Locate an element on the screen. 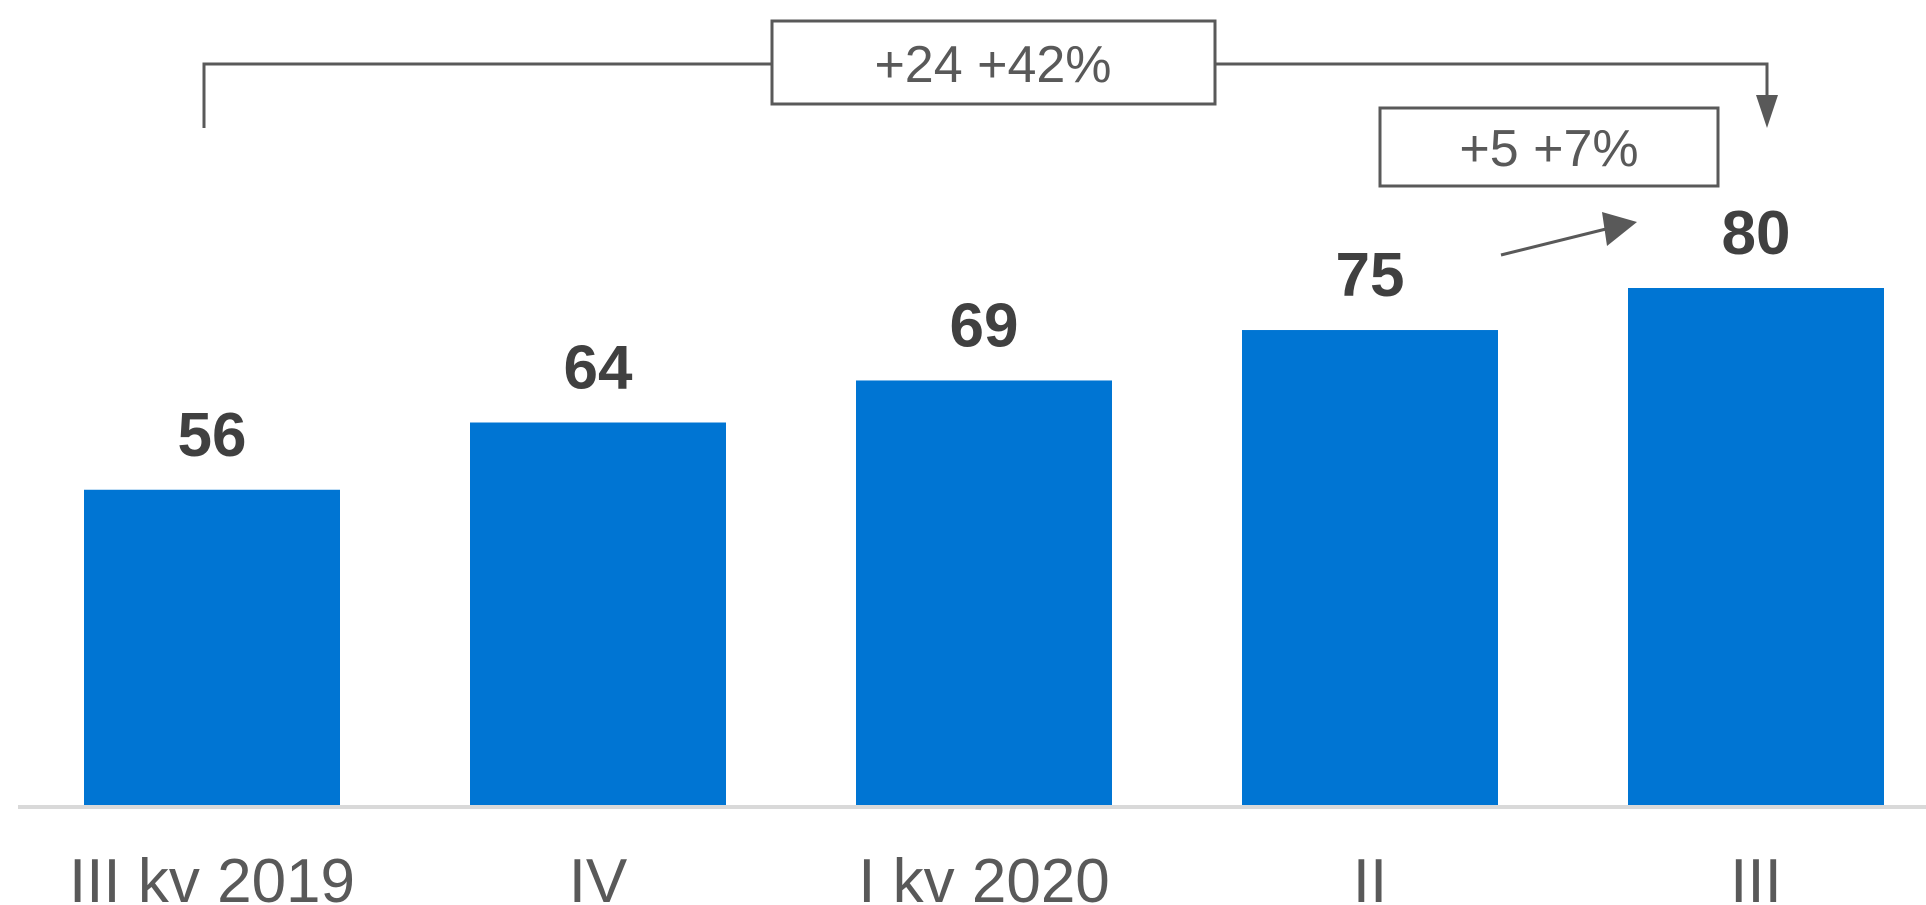  overall-change-annotation: +24 +42% is located at coordinates (990, 73).